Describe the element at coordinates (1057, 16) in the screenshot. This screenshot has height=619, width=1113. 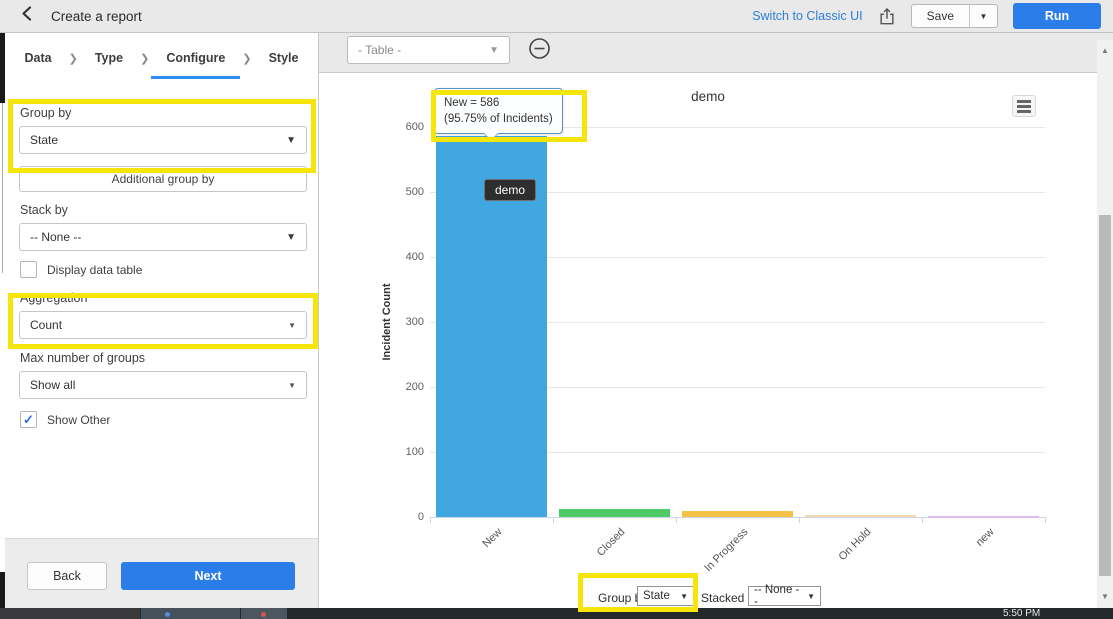
I see `run-button: Run` at that location.